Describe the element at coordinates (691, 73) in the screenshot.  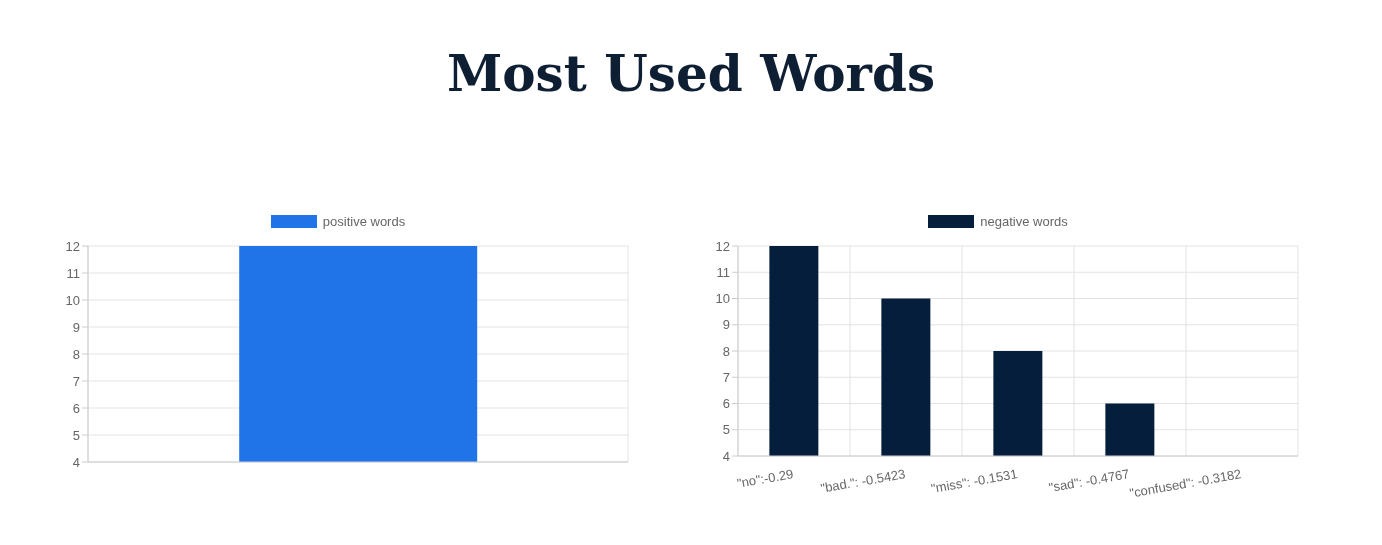
I see `chart-title: Most Used Words` at that location.